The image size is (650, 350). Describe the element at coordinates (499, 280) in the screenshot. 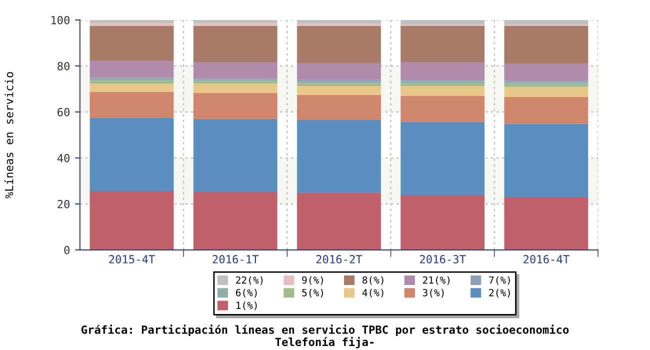

I see `legend-label: 7(%)` at that location.